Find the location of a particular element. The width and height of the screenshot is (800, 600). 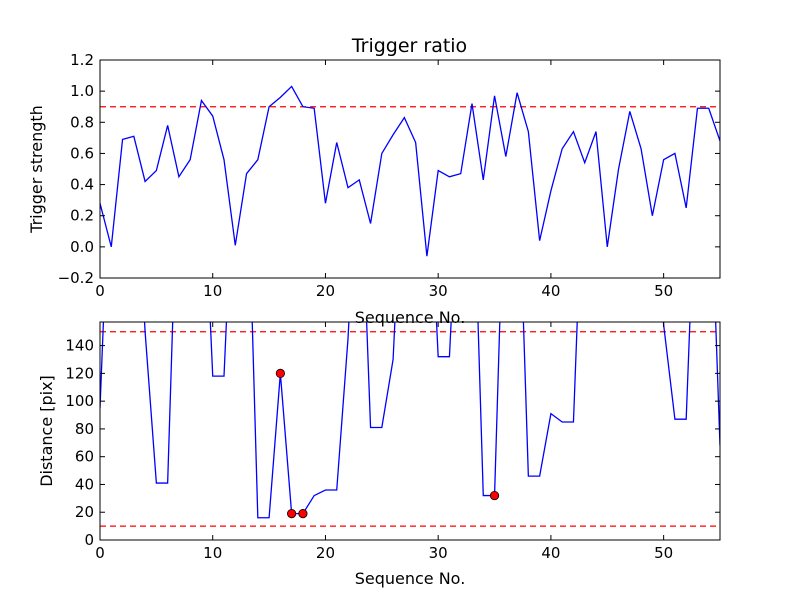

trigger-y-axis-label: Trigger strength is located at coordinates (36, 169).